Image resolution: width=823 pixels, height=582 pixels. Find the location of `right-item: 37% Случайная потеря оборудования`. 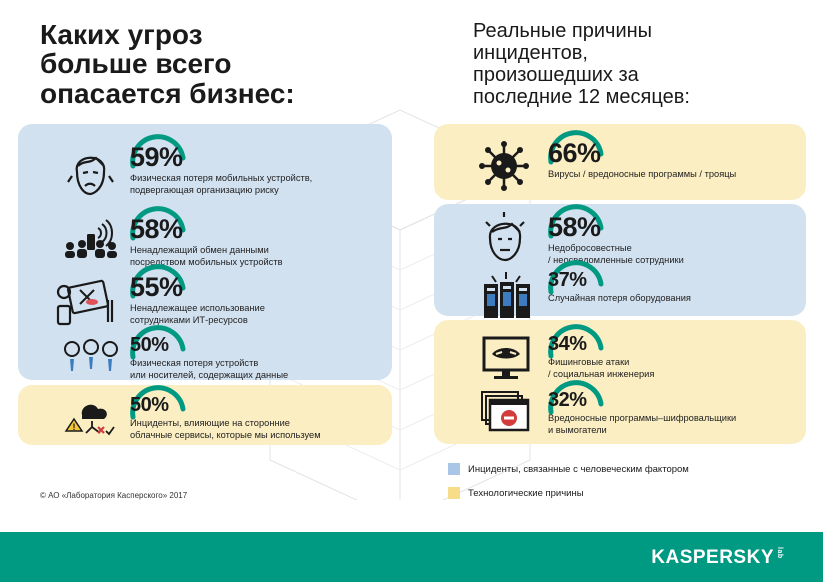

right-item: 37% Случайная потеря оборудования is located at coordinates (584, 292).